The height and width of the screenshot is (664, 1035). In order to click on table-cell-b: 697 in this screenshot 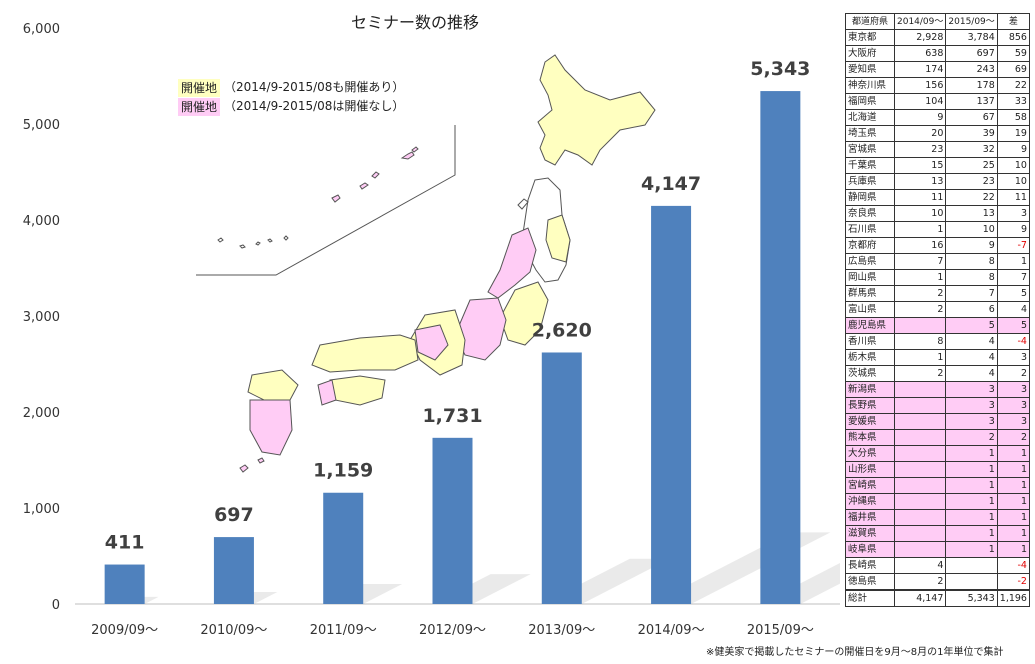, I will do `click(971, 53)`.